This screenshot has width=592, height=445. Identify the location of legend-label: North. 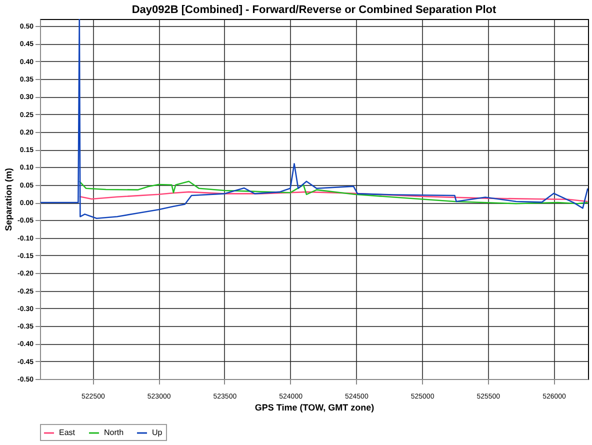
(114, 432).